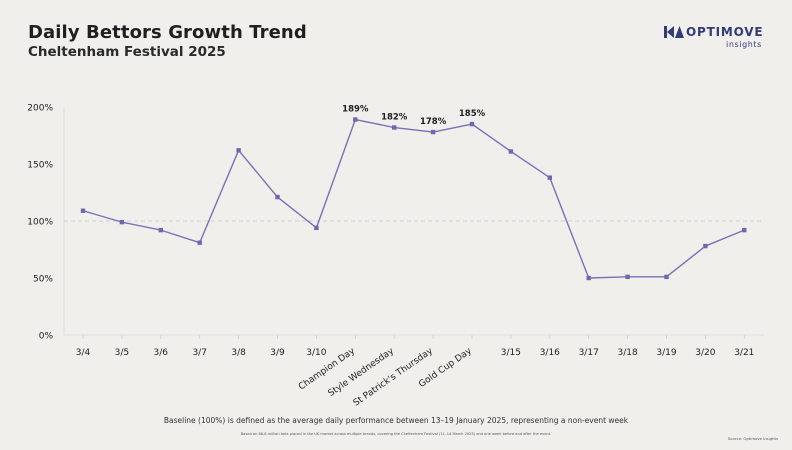 The height and width of the screenshot is (450, 792). I want to click on x-tick-label: 3/20, so click(705, 353).